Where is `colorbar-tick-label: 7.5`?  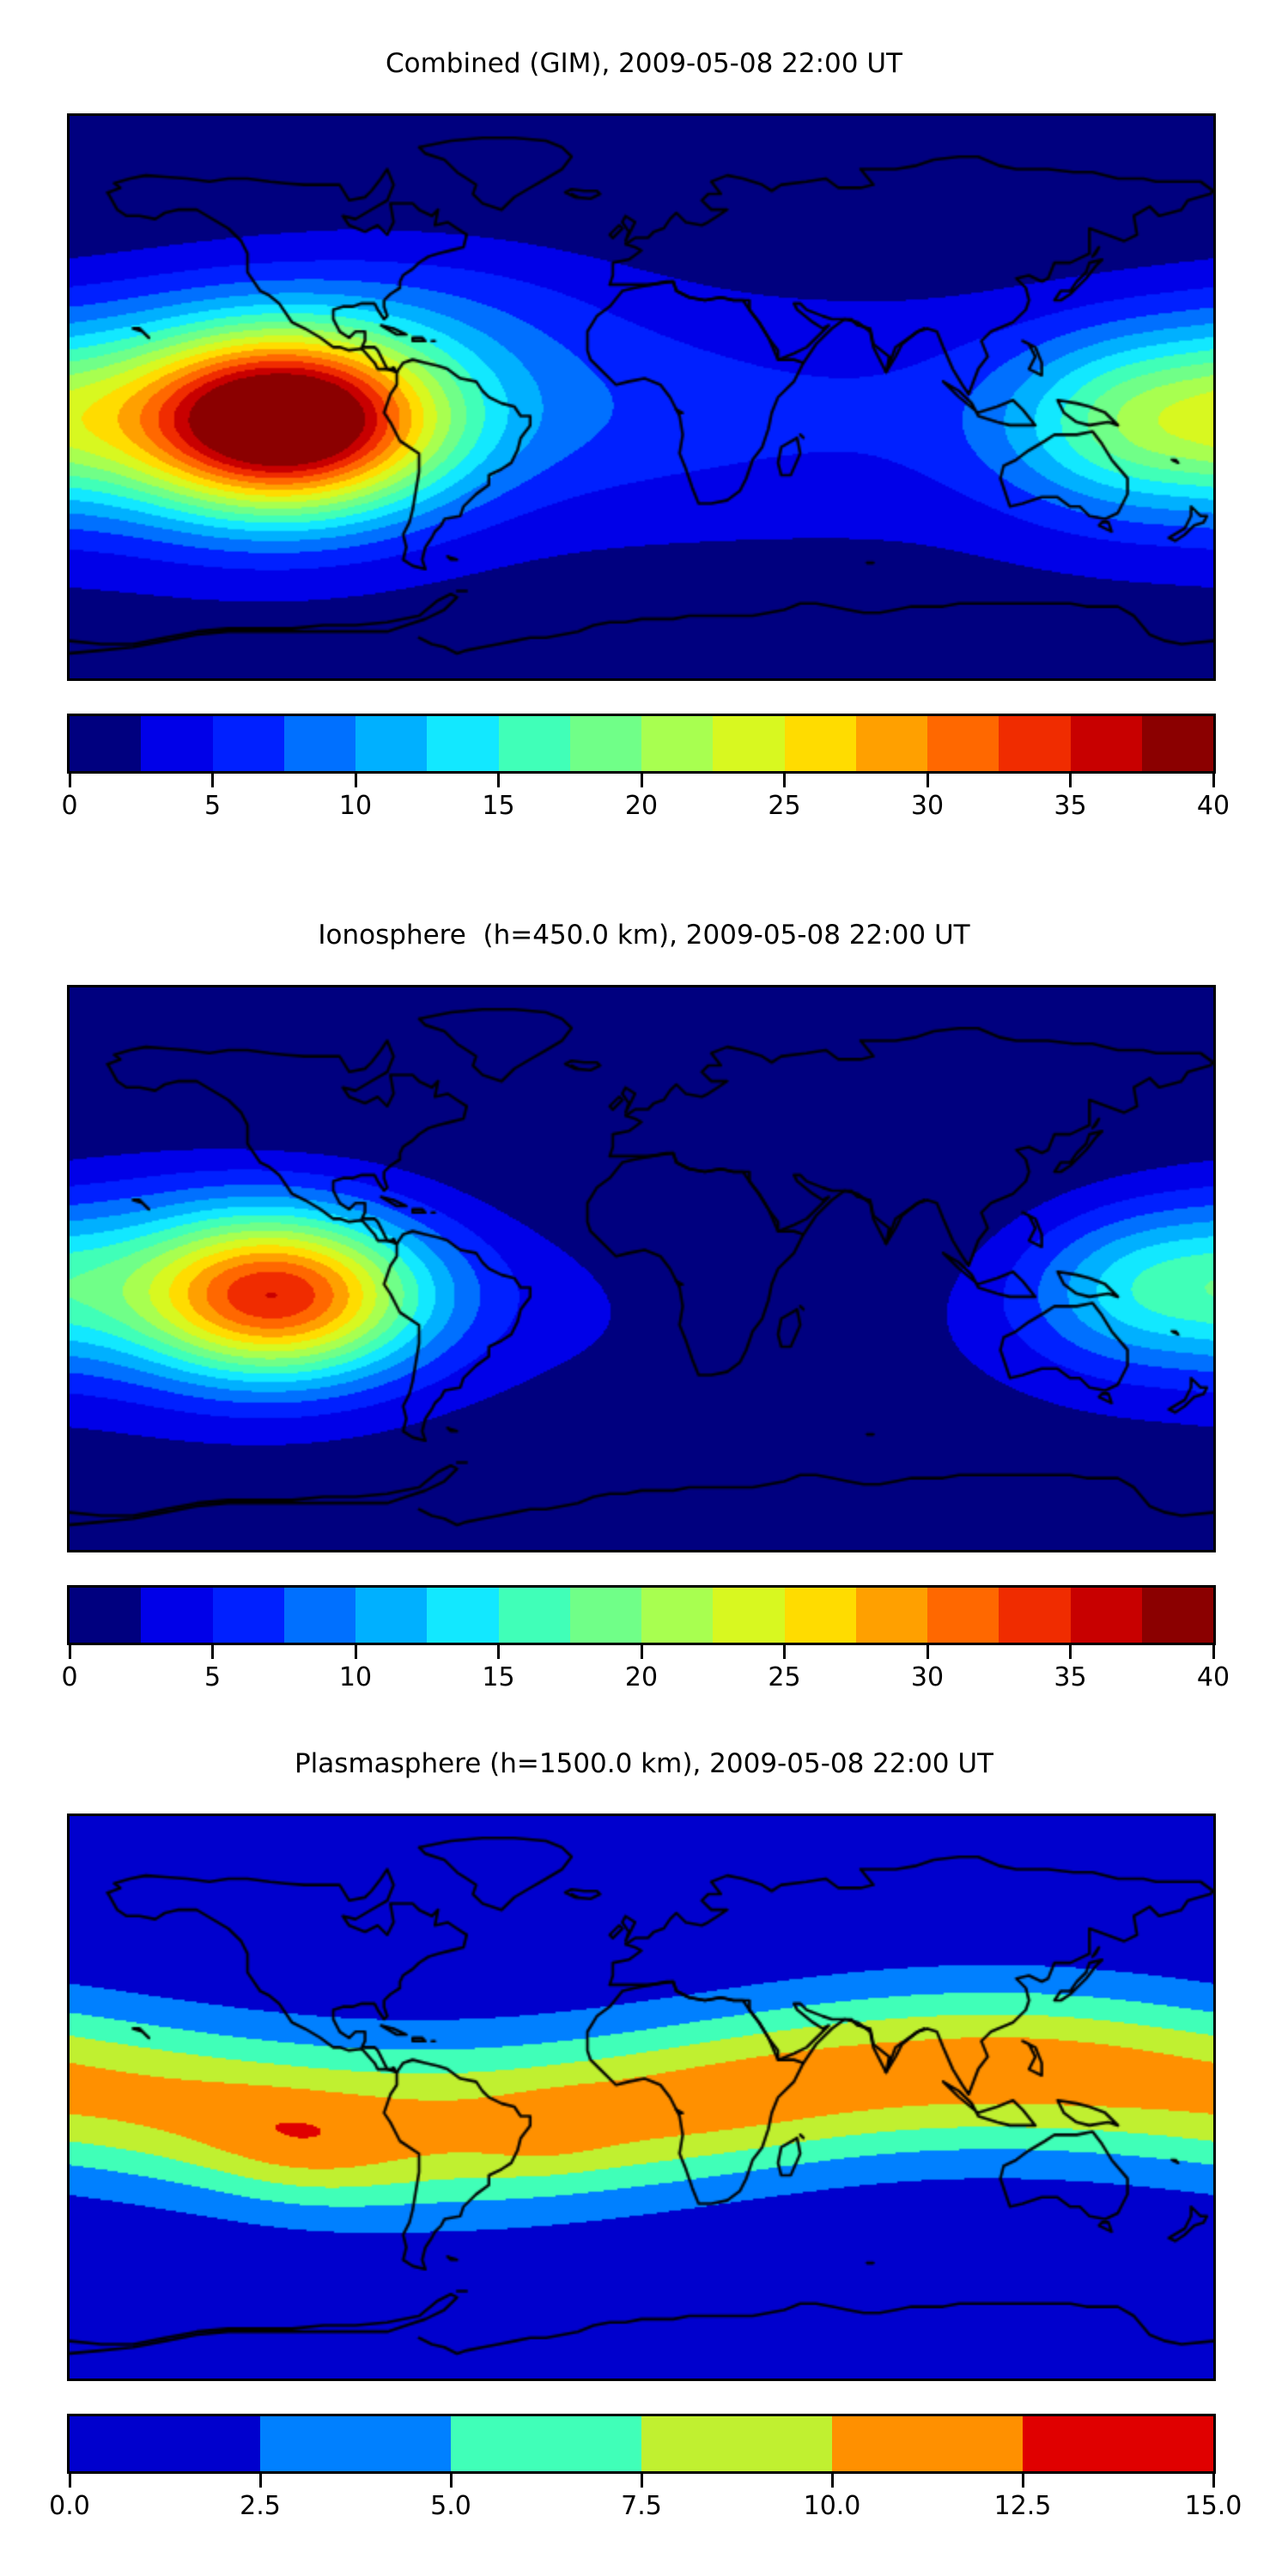
colorbar-tick-label: 7.5 is located at coordinates (641, 2506).